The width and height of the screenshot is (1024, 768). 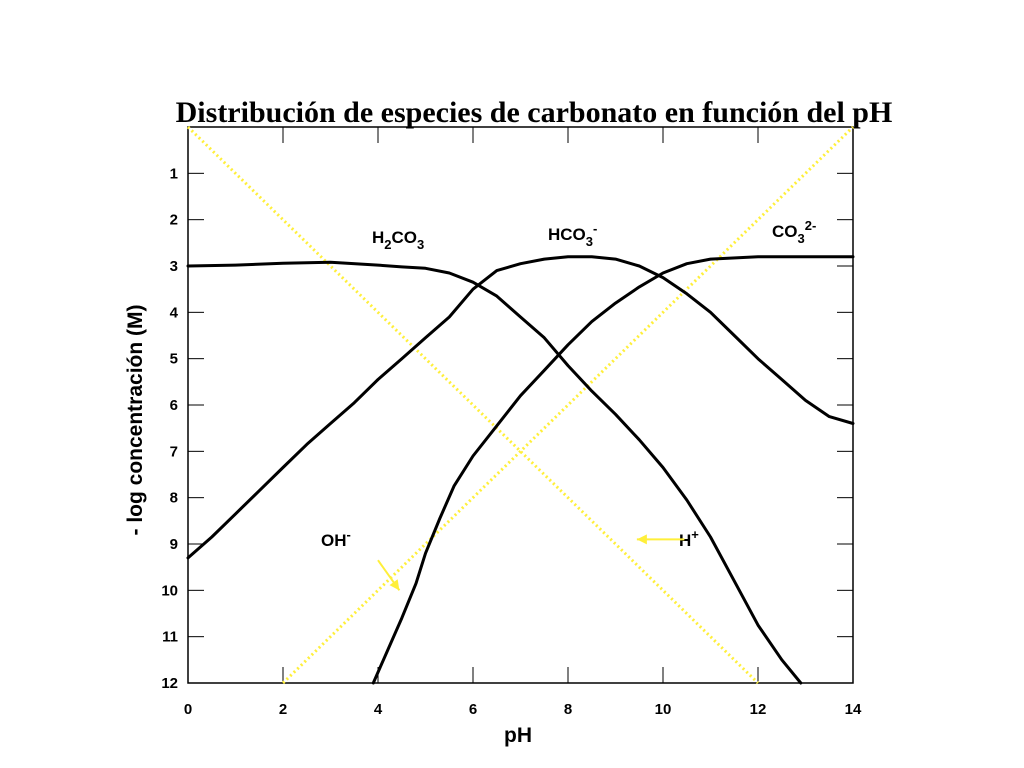 What do you see at coordinates (174, 312) in the screenshot?
I see `y-tick-label-4: 4` at bounding box center [174, 312].